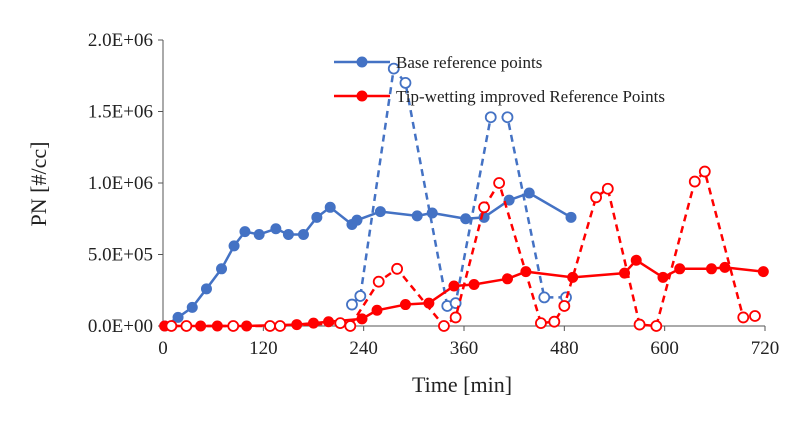 The width and height of the screenshot is (800, 440). I want to click on y-tick-label: 1.5E+06, so click(120, 112).